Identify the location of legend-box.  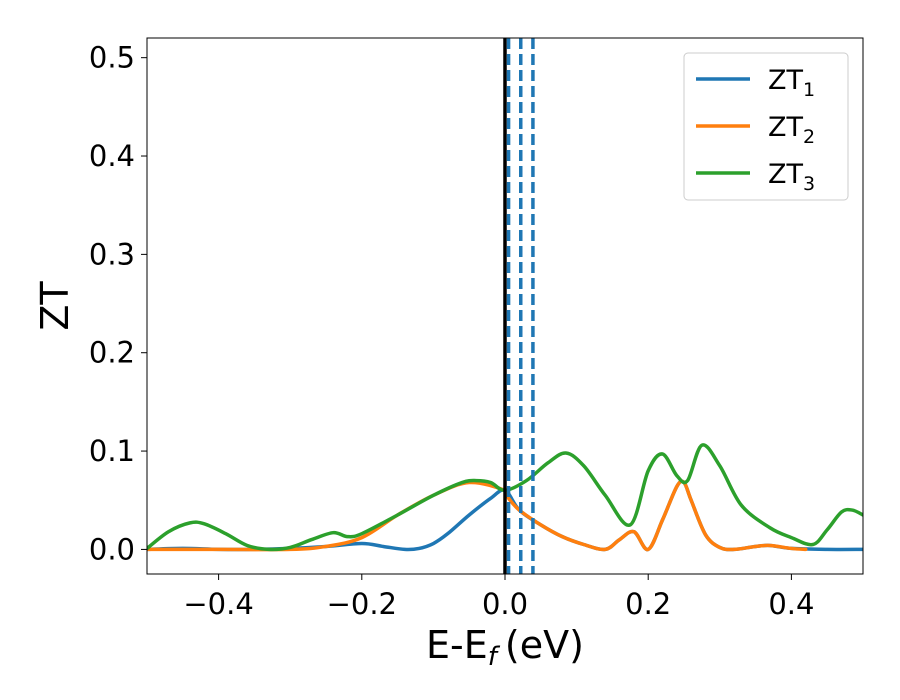
(766, 126).